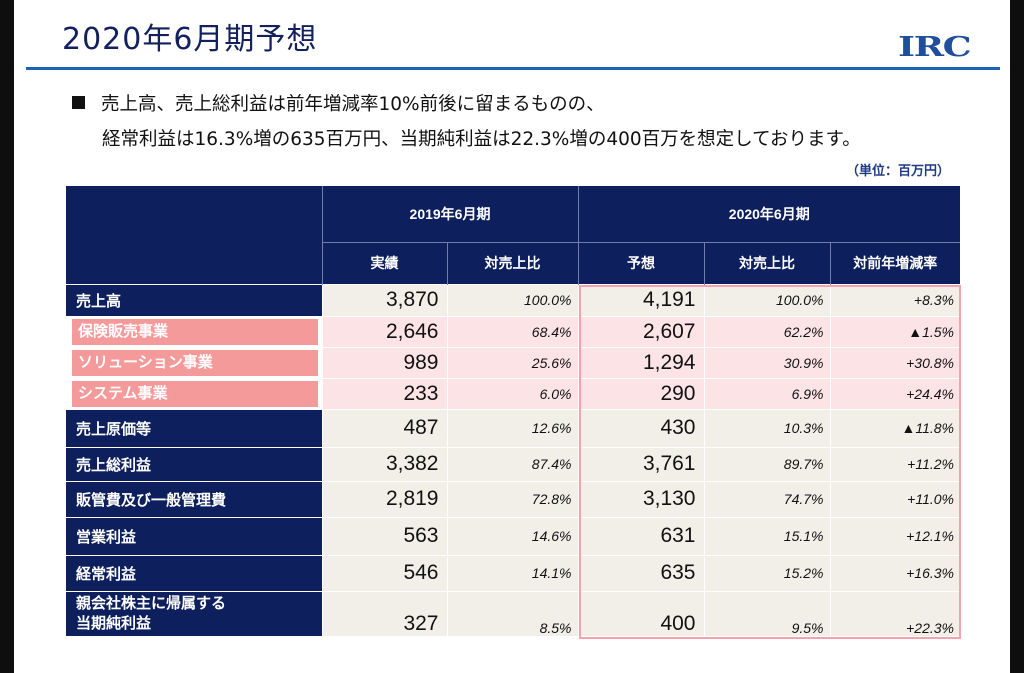 The height and width of the screenshot is (673, 1024). I want to click on segment-label: ソリューション事業, so click(194, 362).